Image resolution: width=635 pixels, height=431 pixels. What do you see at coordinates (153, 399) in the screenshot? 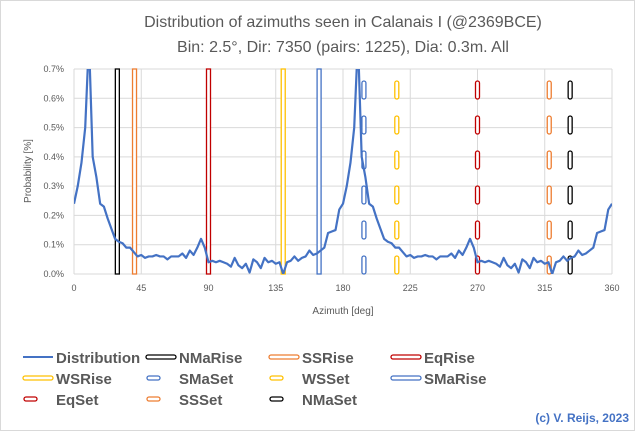
I see `legend-icon-ssset` at bounding box center [153, 399].